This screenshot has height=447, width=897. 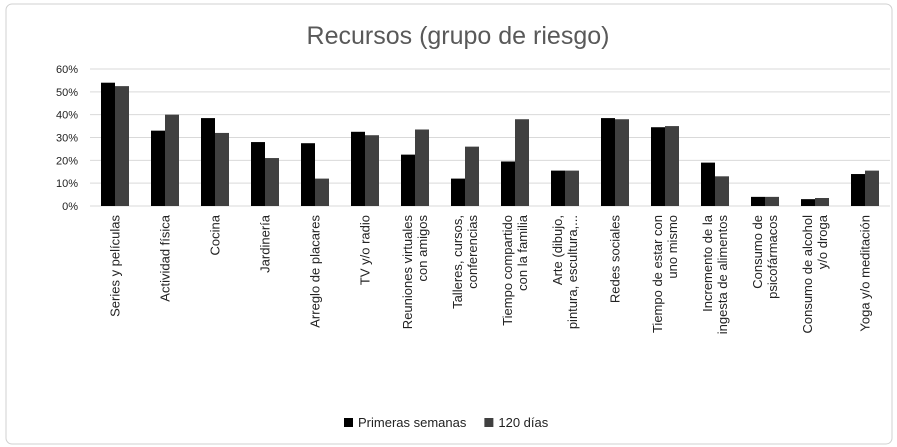 What do you see at coordinates (67, 161) in the screenshot?
I see `y-tick-label: 20%` at bounding box center [67, 161].